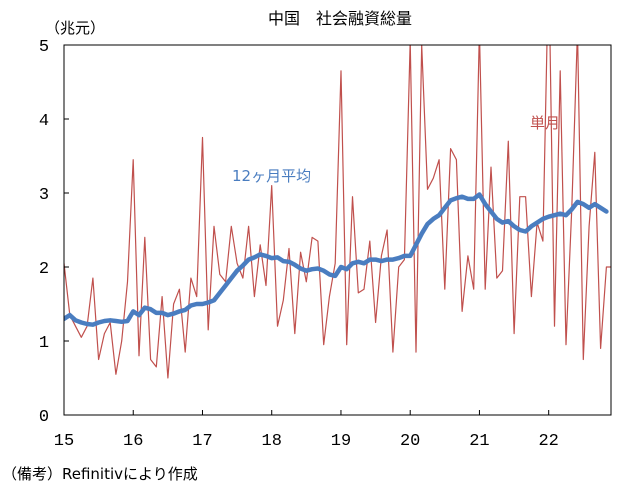 This screenshot has width=639, height=503. I want to click on x-tick-label: 19, so click(341, 441).